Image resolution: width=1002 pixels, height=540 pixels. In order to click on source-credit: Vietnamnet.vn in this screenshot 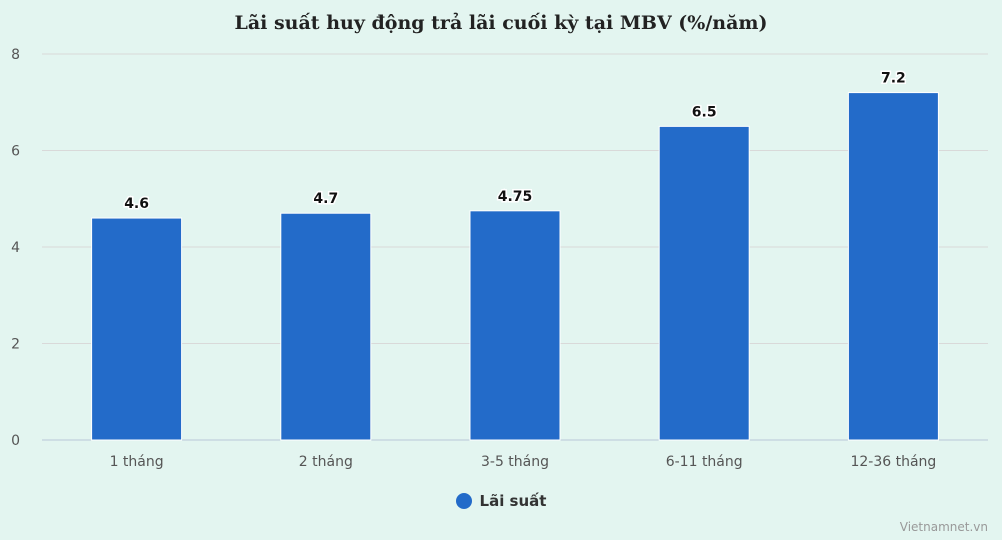, I will do `click(943, 527)`.